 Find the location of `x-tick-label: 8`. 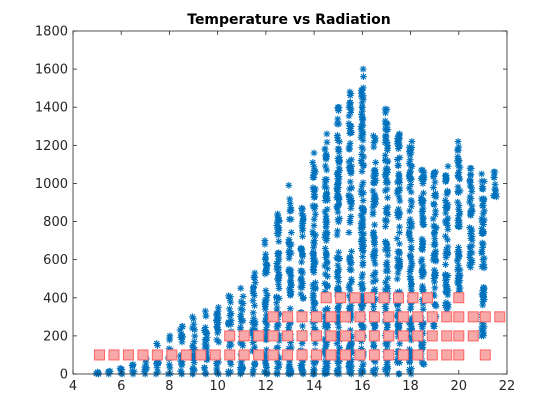

x-tick-label: 8 is located at coordinates (169, 386).